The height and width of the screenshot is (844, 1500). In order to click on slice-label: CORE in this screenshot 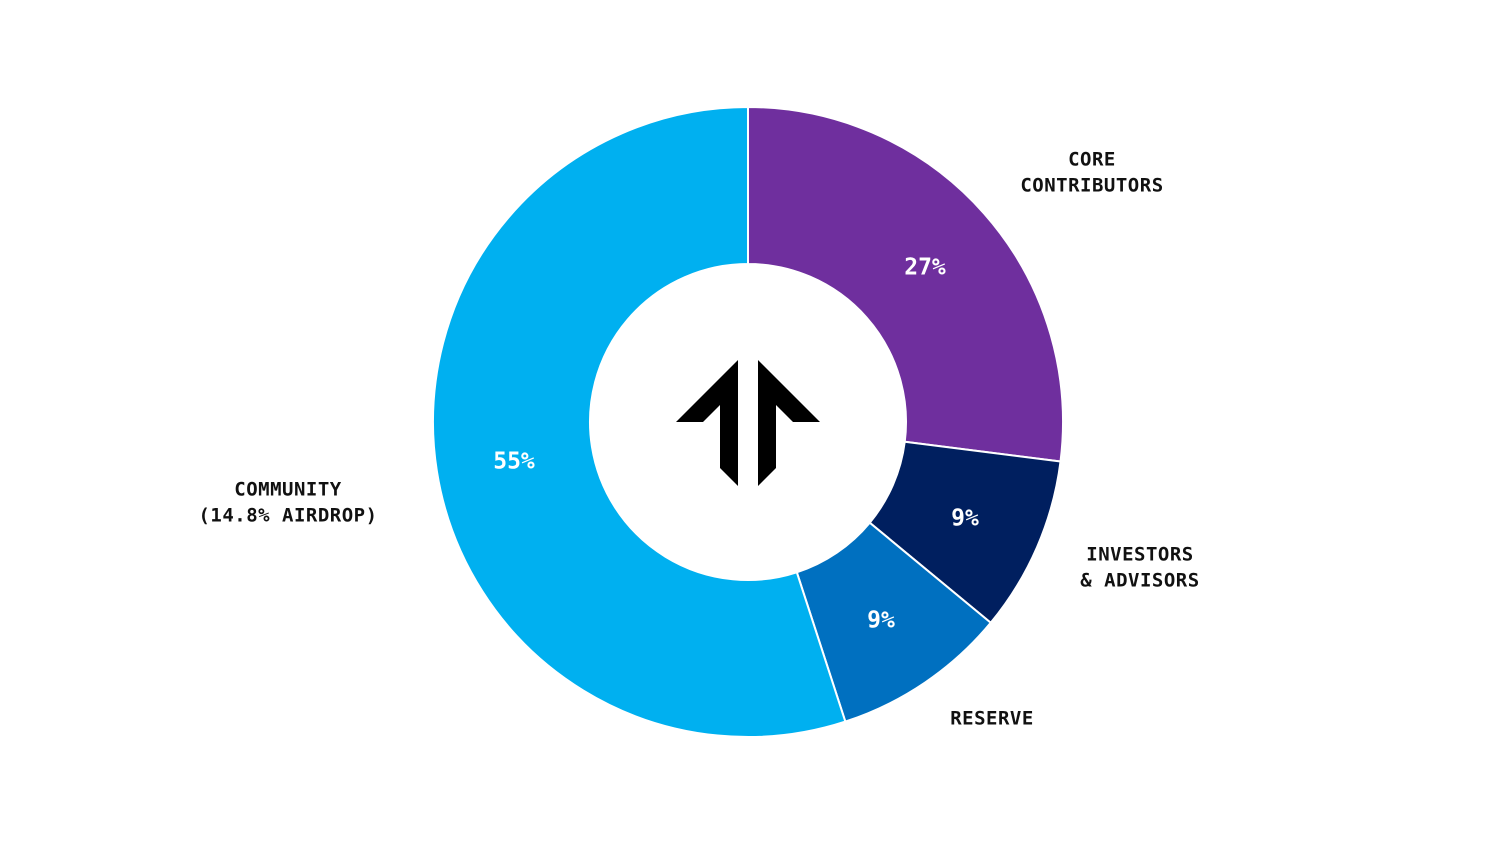, I will do `click(1092, 160)`.